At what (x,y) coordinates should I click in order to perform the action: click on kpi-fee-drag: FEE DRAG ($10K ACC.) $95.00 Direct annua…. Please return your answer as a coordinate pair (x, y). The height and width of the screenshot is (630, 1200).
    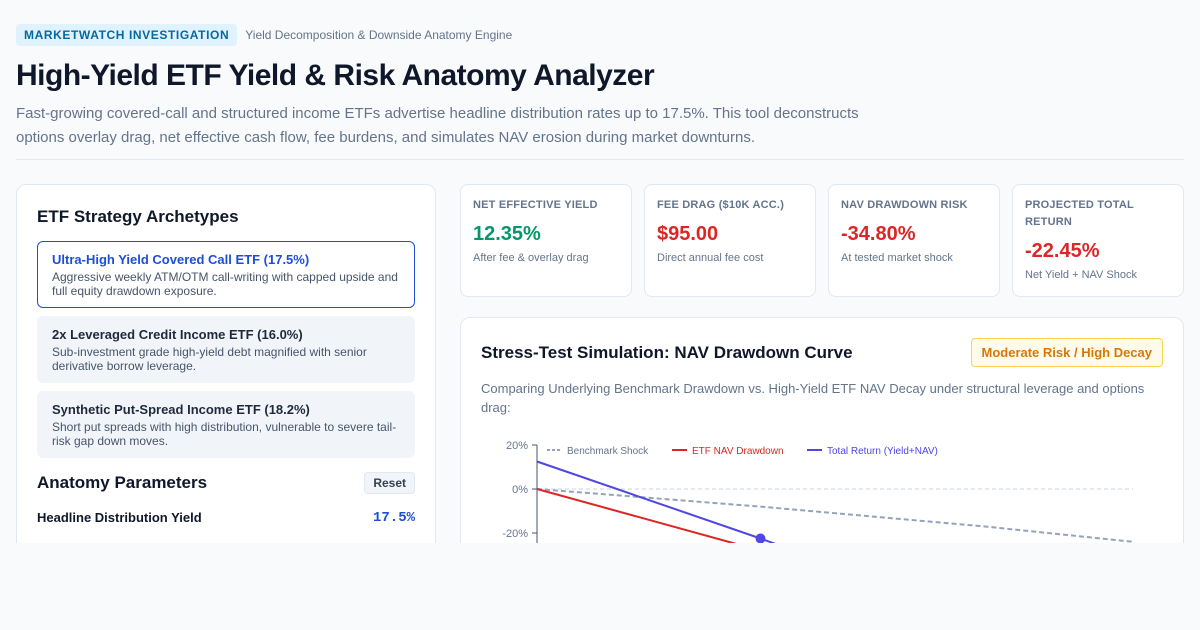
    Looking at the image, I should click on (730, 240).